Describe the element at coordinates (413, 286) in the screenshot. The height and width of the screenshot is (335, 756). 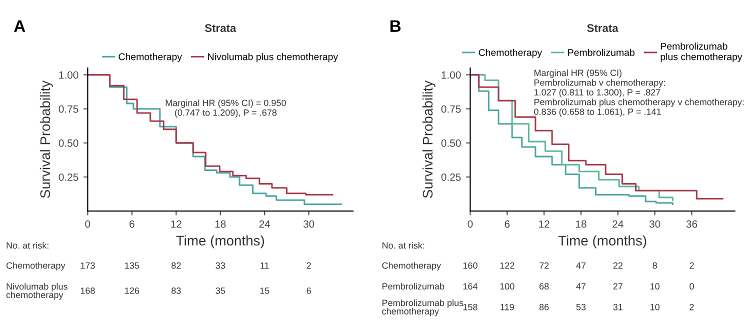
I see `text: Pembrolizumab` at that location.